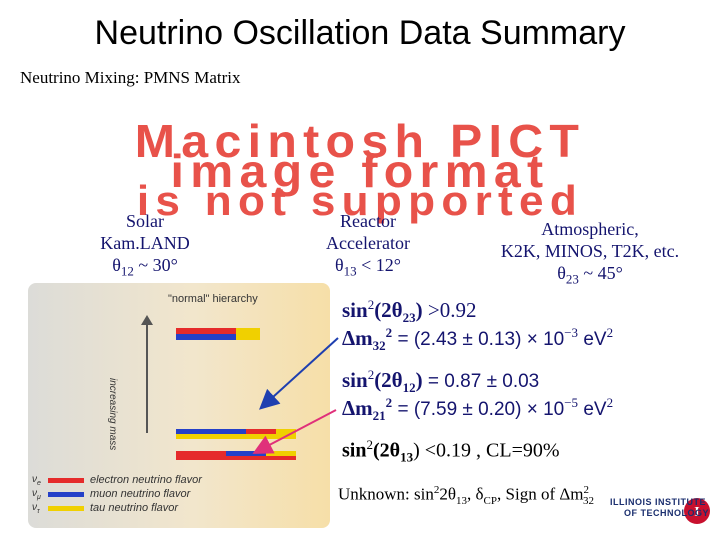 The width and height of the screenshot is (720, 540). I want to click on state-bar-low-blue, so click(246, 453).